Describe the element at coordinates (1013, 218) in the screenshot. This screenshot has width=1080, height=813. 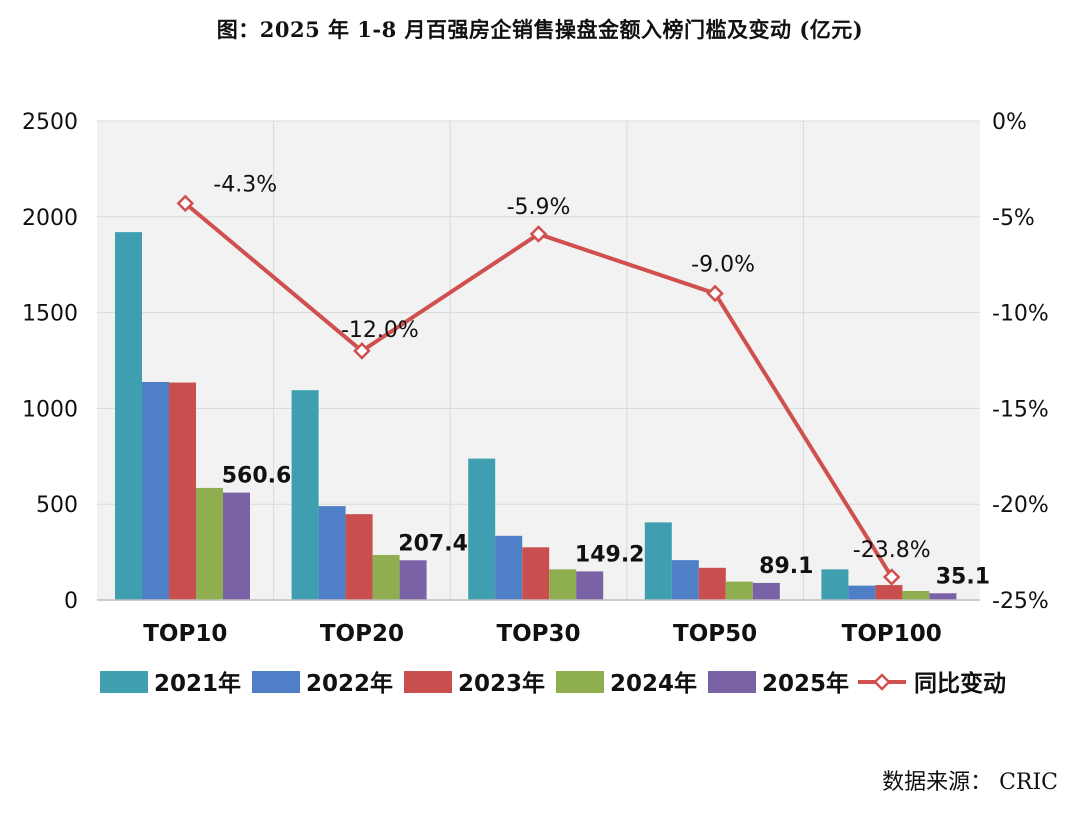
I see `y-right-tick-label: -5%` at that location.